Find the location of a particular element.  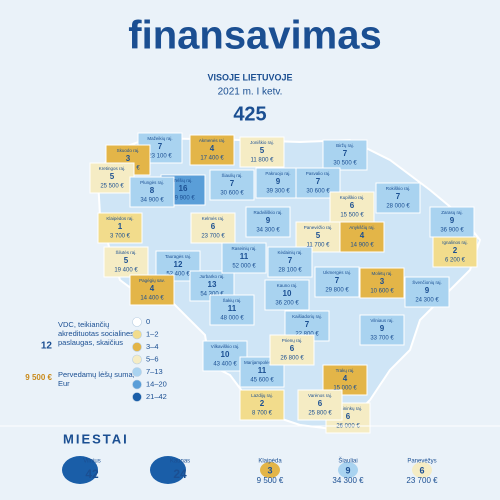

legend-label: 7–13 is located at coordinates (154, 371).